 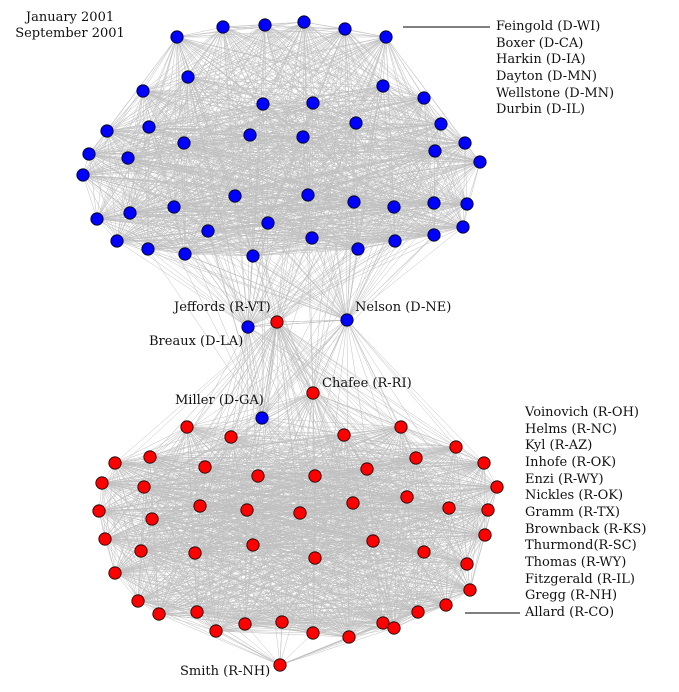 I want to click on republican-list-item: Kyl (R-AZ), so click(x=558, y=445).